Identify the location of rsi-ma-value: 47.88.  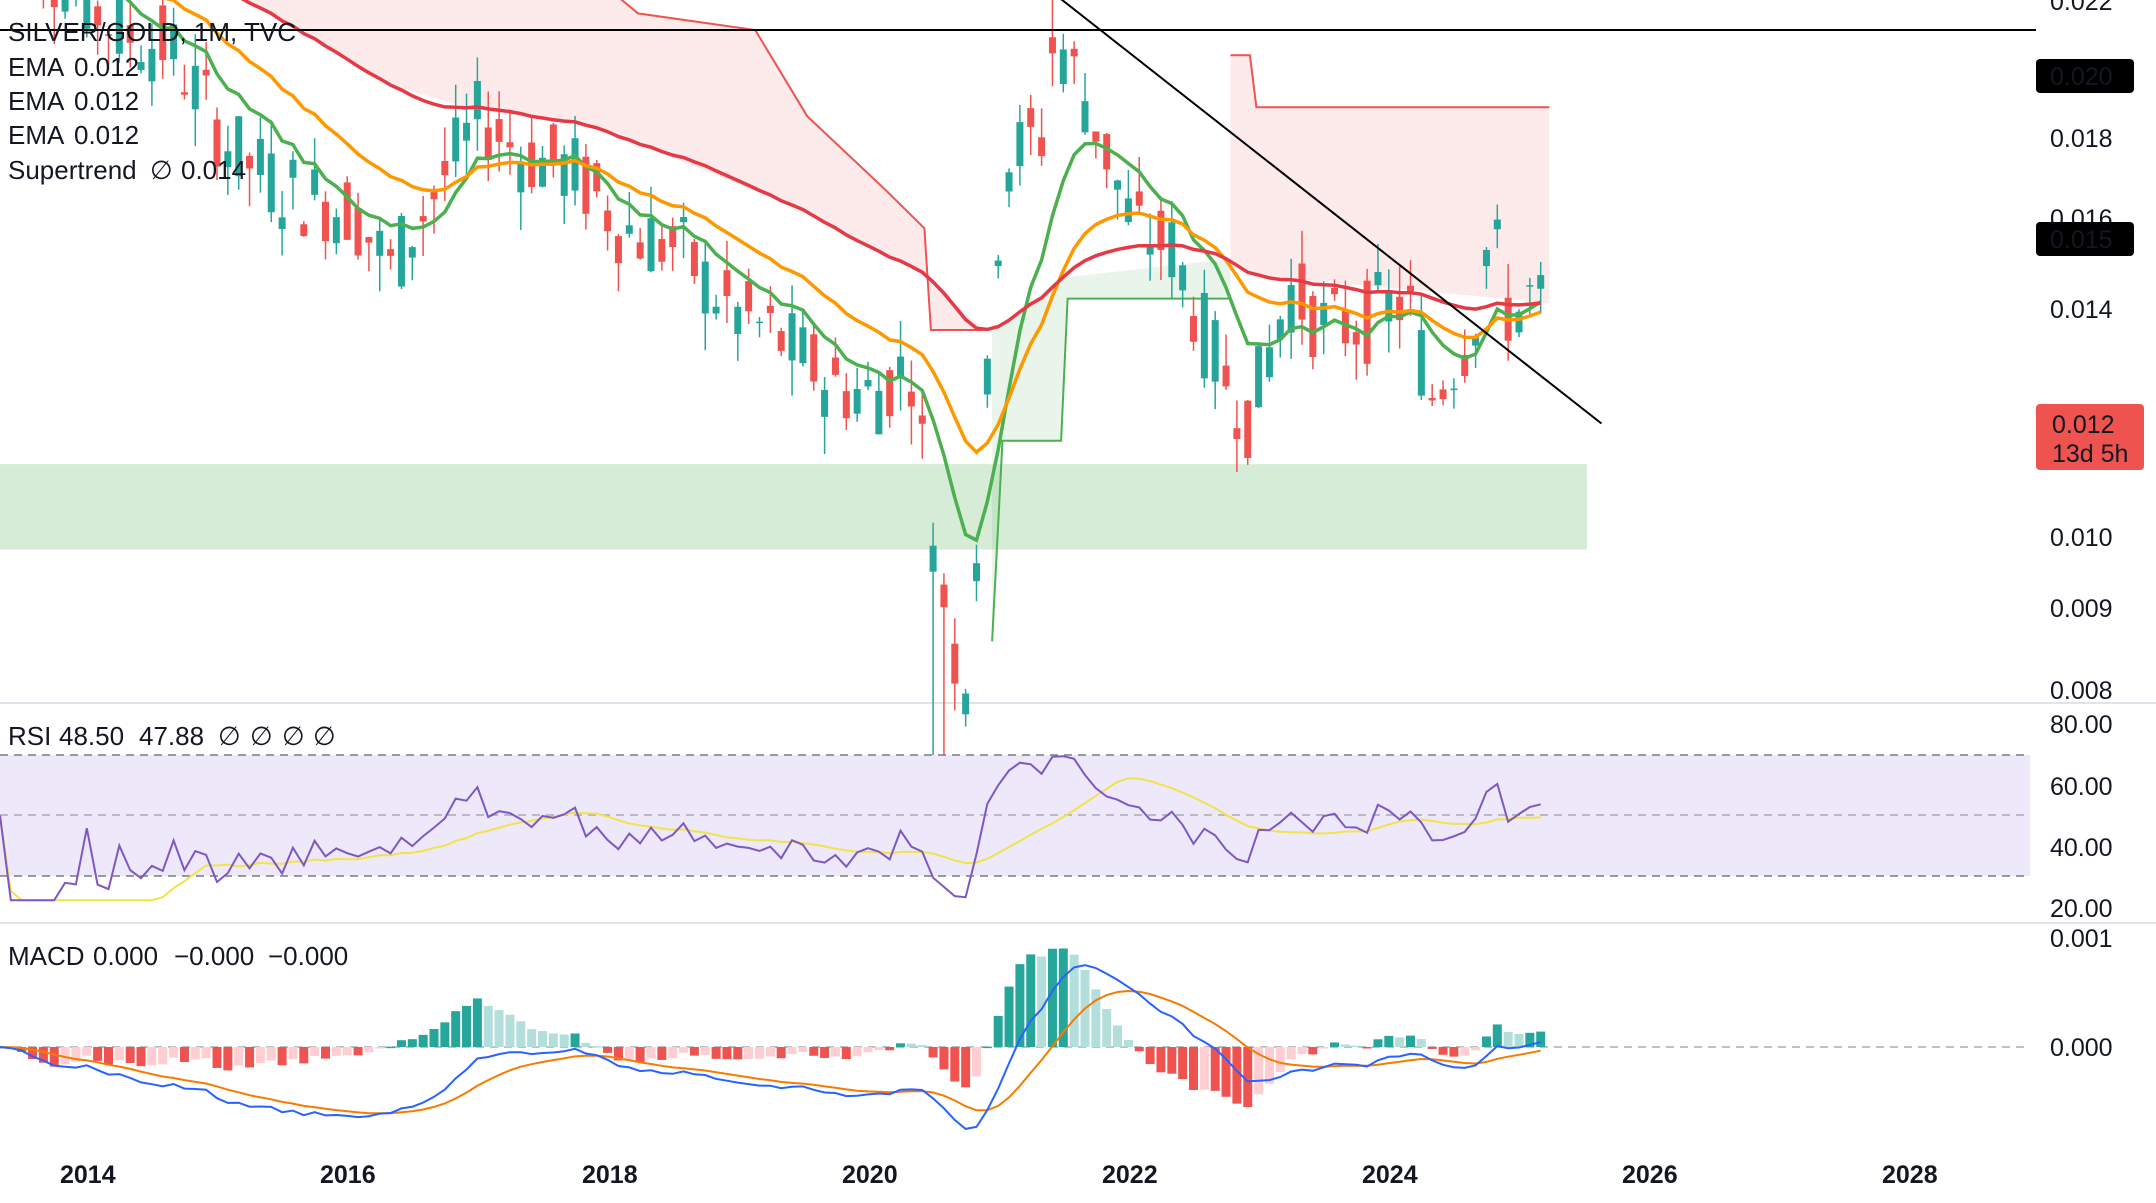
(171, 736).